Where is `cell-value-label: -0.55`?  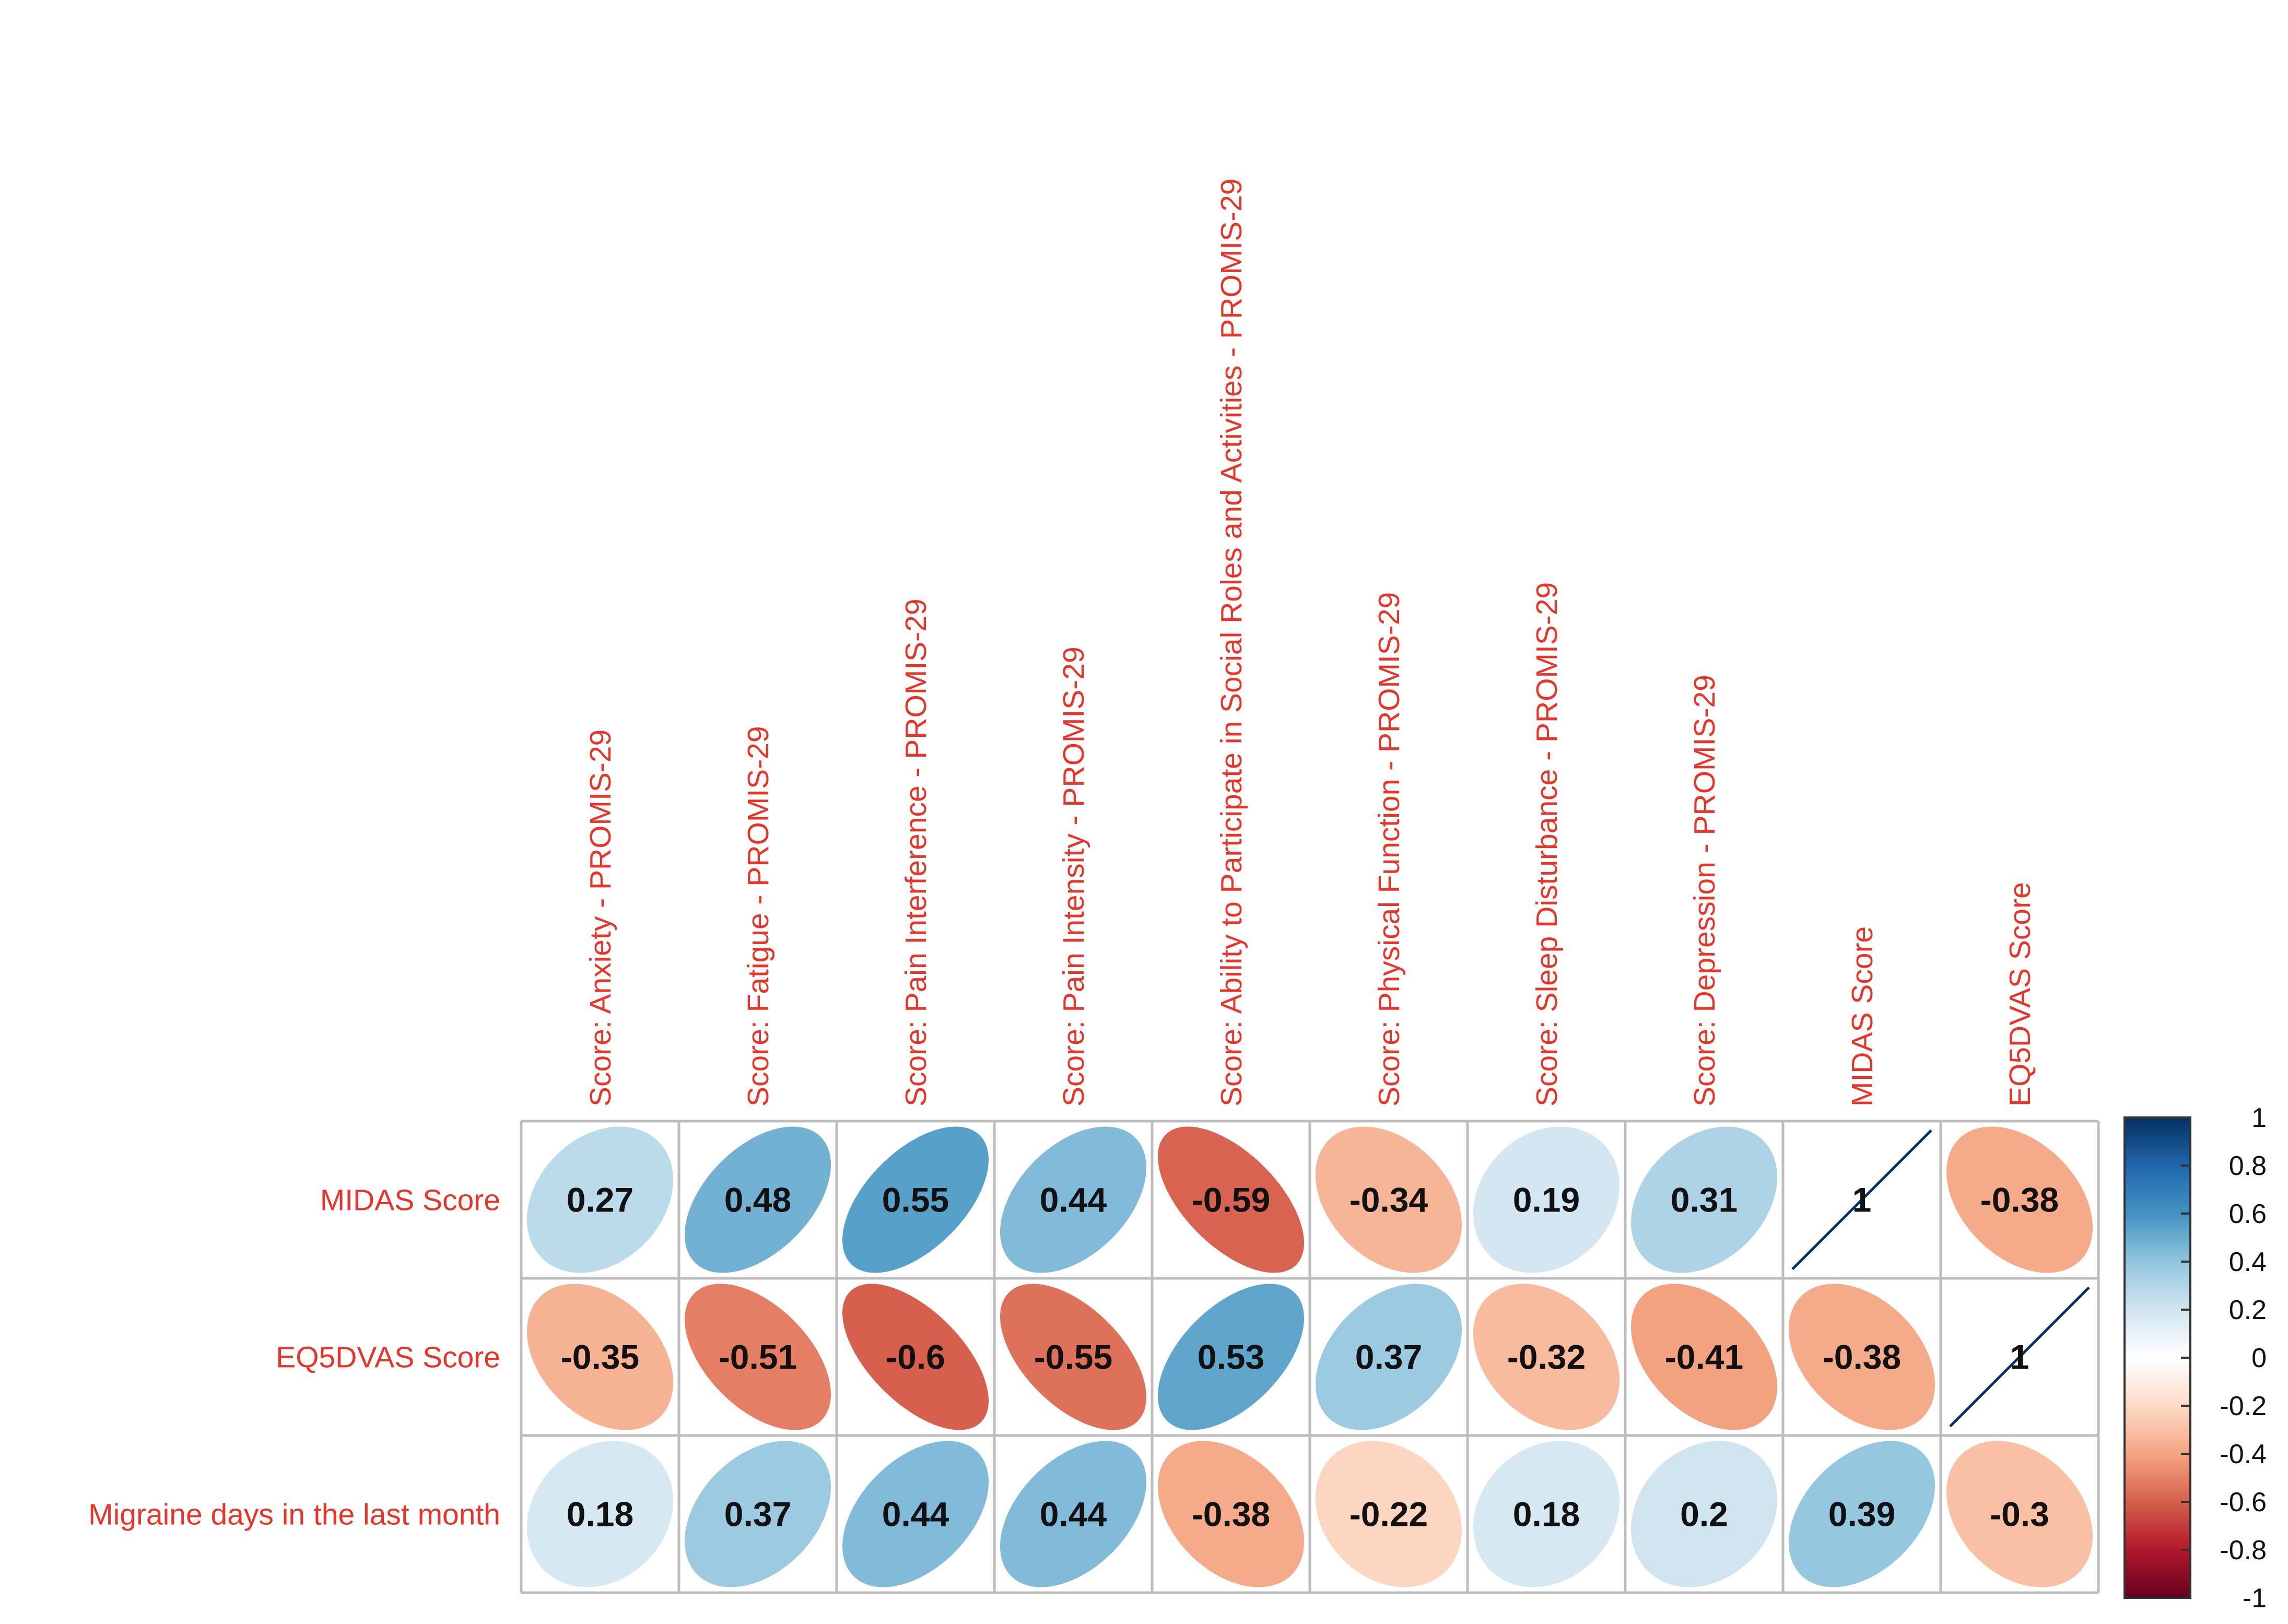
cell-value-label: -0.55 is located at coordinates (1073, 1357).